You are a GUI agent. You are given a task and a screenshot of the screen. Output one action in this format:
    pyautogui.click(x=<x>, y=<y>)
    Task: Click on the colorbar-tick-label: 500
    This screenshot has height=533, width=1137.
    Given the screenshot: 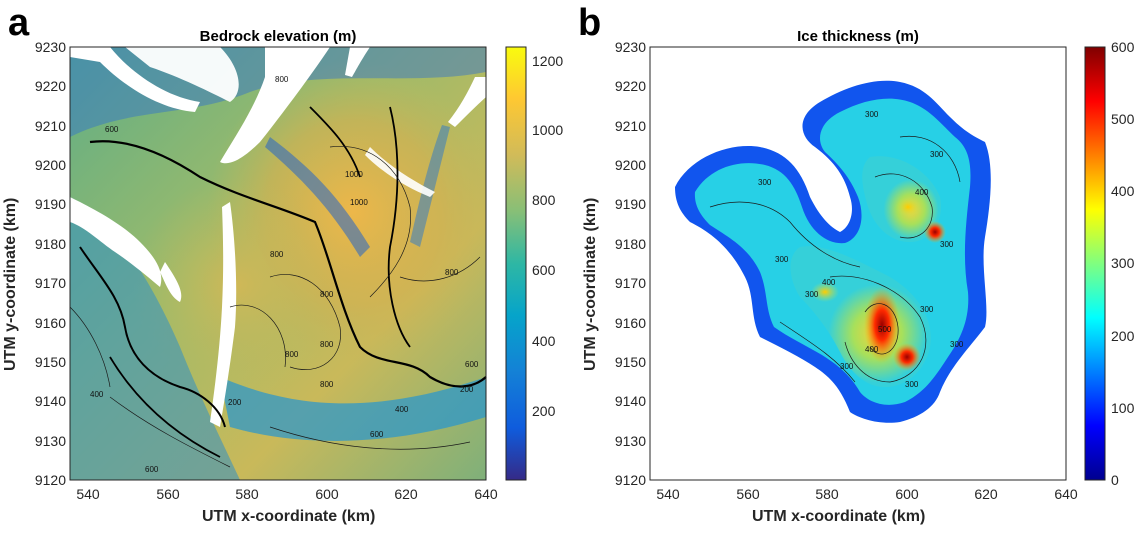 What is the action you would take?
    pyautogui.click(x=1123, y=119)
    